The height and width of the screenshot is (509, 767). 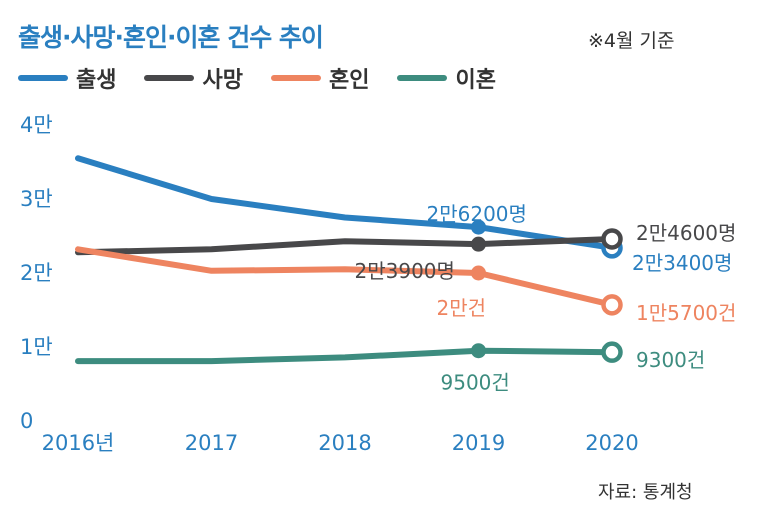 What do you see at coordinates (36, 273) in the screenshot?
I see `y-tick-label-2: 2만` at bounding box center [36, 273].